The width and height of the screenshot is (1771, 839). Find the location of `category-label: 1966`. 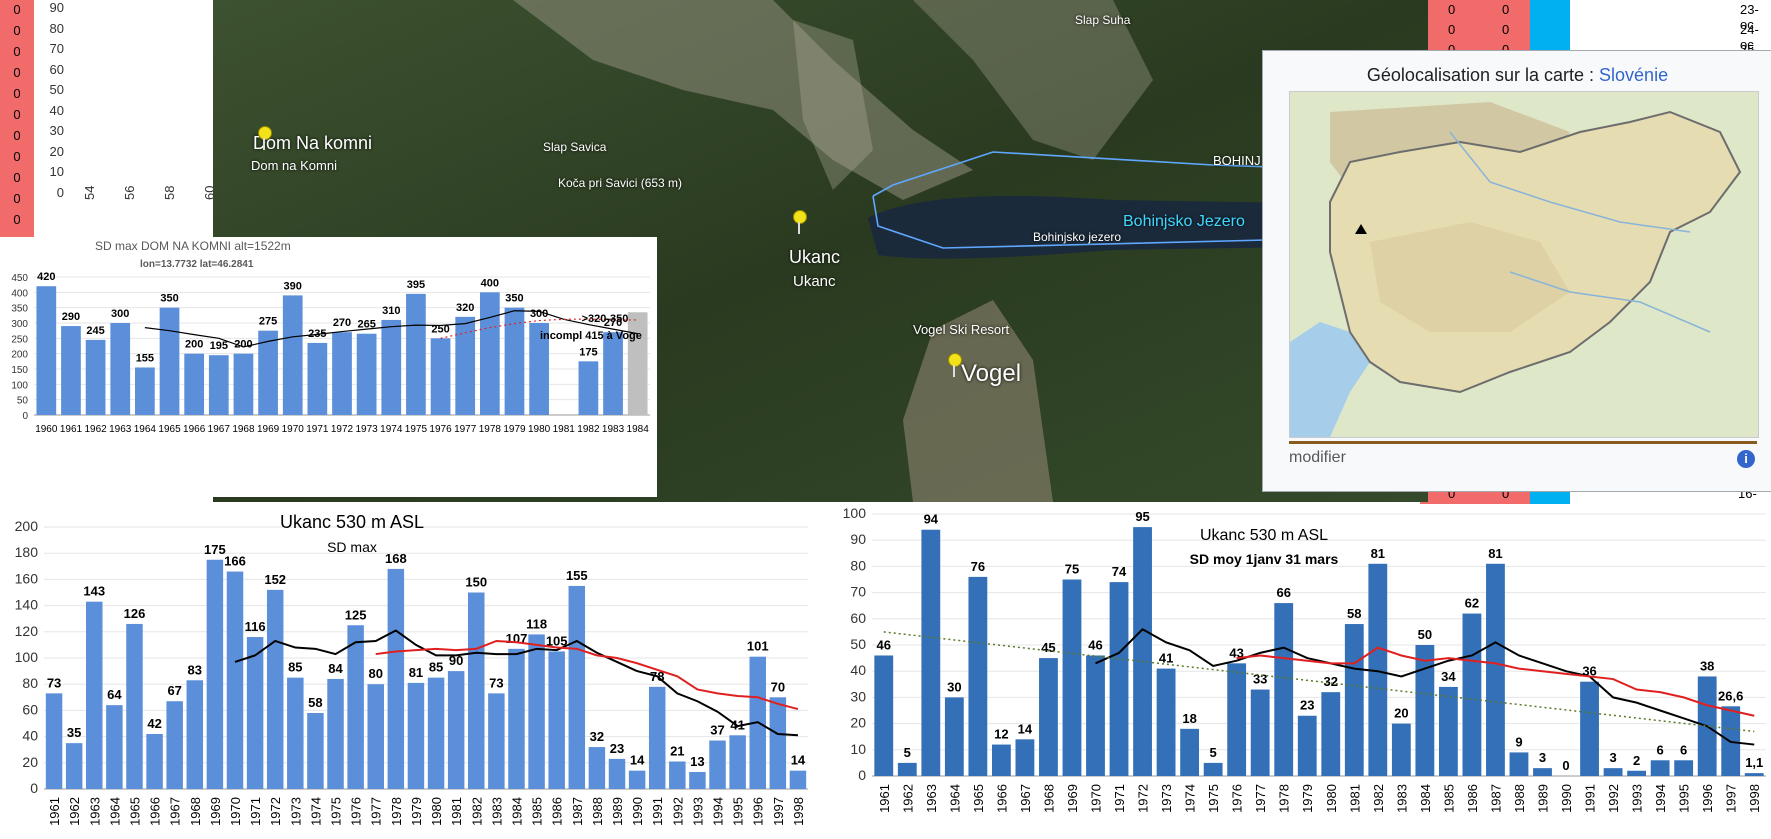

category-label: 1966 is located at coordinates (1001, 798).